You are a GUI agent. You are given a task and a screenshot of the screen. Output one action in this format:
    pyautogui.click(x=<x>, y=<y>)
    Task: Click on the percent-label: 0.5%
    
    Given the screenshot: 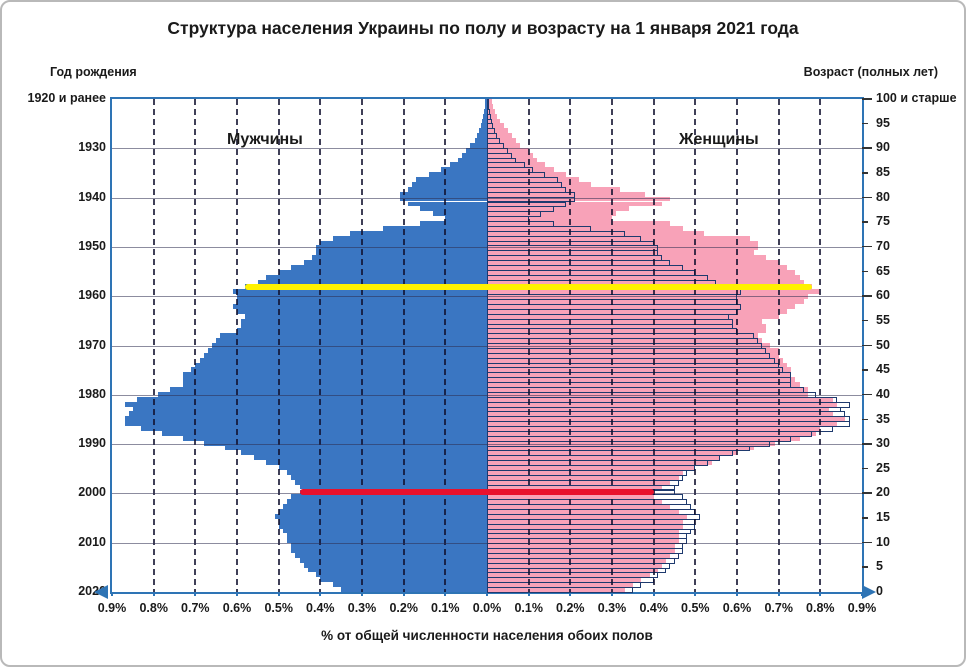 What is the action you would take?
    pyautogui.click(x=695, y=608)
    